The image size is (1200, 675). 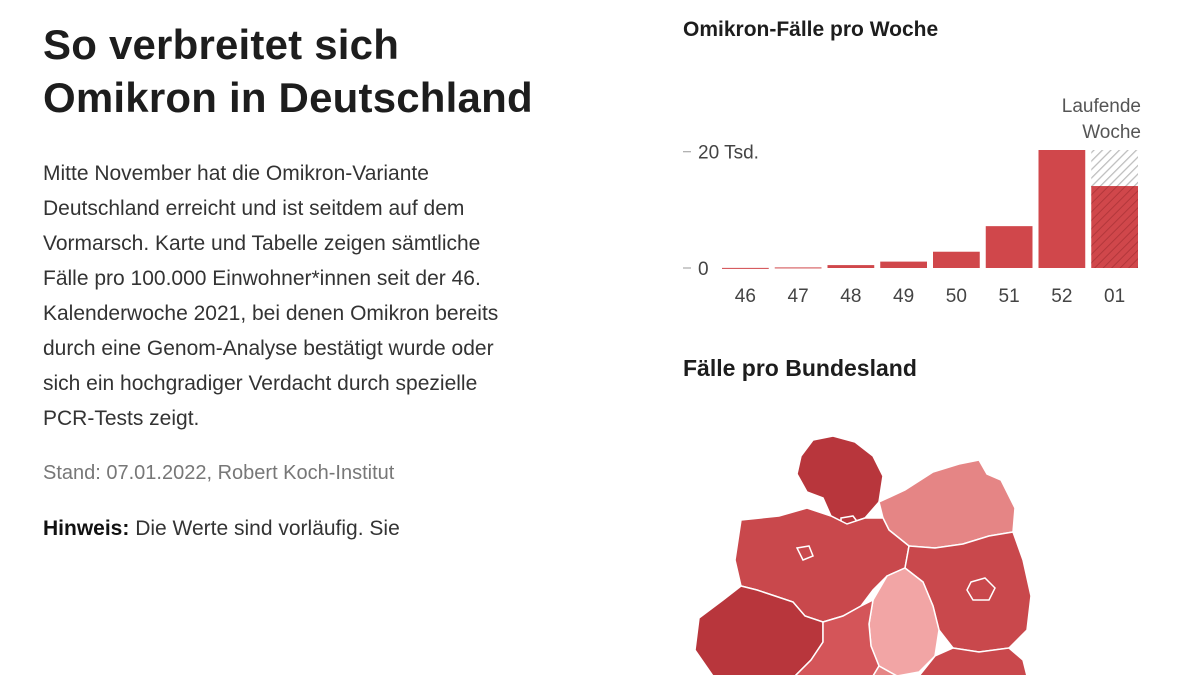 What do you see at coordinates (884, 669) in the screenshot?
I see `state-thueringen` at bounding box center [884, 669].